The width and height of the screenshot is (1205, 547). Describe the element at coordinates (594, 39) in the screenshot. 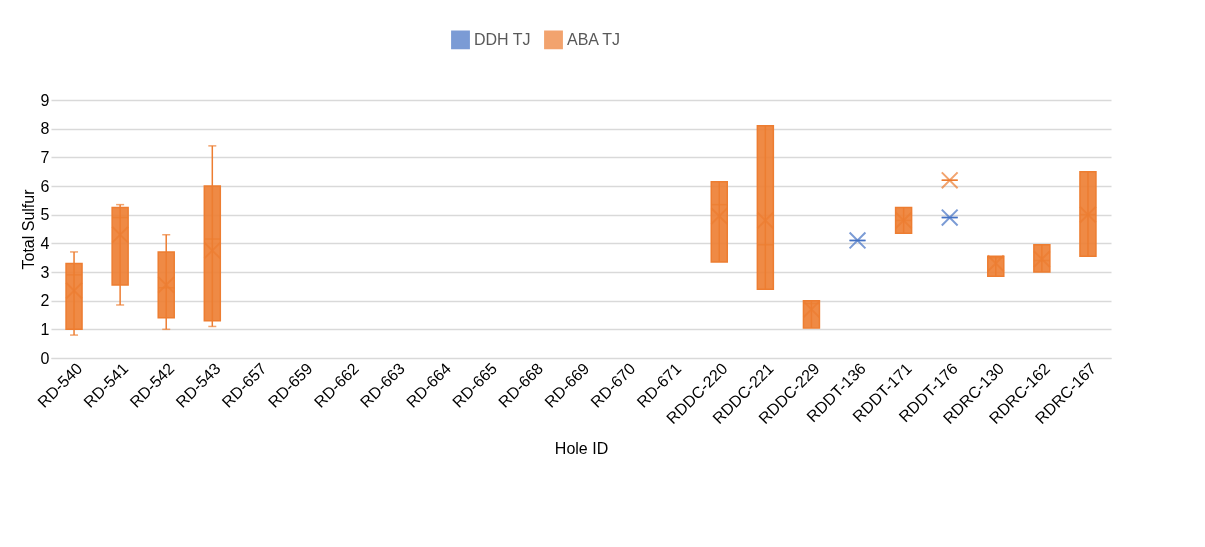

I see `legend-label: ABA TJ` at that location.